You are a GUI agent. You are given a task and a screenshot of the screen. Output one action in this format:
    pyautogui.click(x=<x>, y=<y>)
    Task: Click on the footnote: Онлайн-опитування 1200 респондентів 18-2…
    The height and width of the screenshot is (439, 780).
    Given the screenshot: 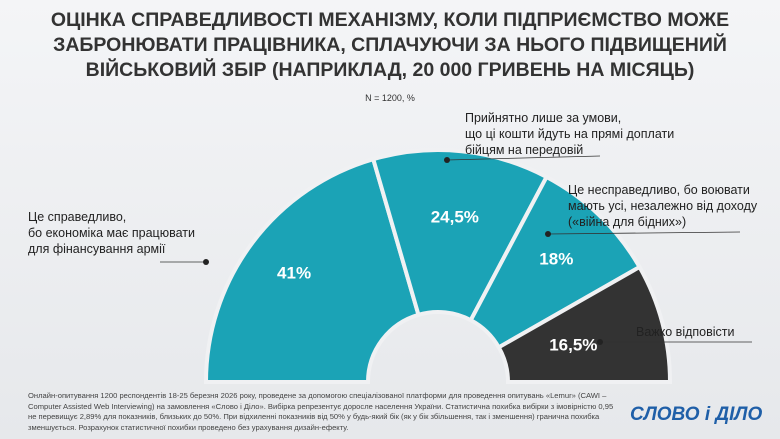 What is the action you would take?
    pyautogui.click(x=321, y=411)
    